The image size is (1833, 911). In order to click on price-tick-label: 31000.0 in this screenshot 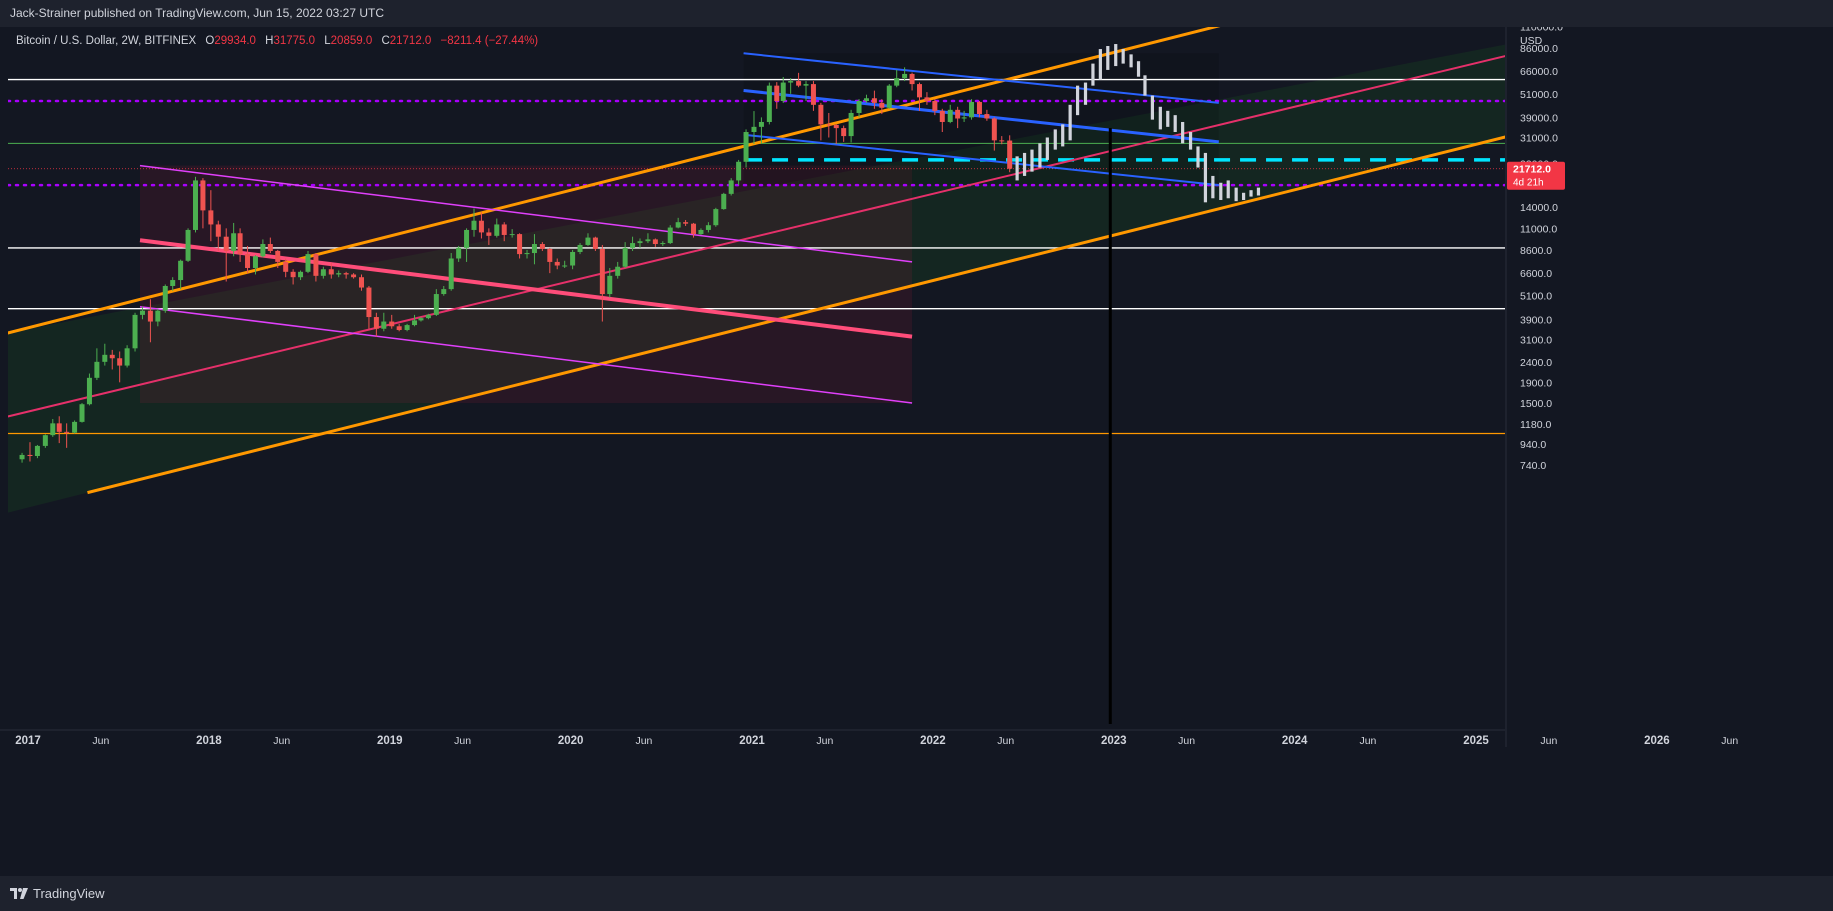, I will do `click(1539, 138)`.